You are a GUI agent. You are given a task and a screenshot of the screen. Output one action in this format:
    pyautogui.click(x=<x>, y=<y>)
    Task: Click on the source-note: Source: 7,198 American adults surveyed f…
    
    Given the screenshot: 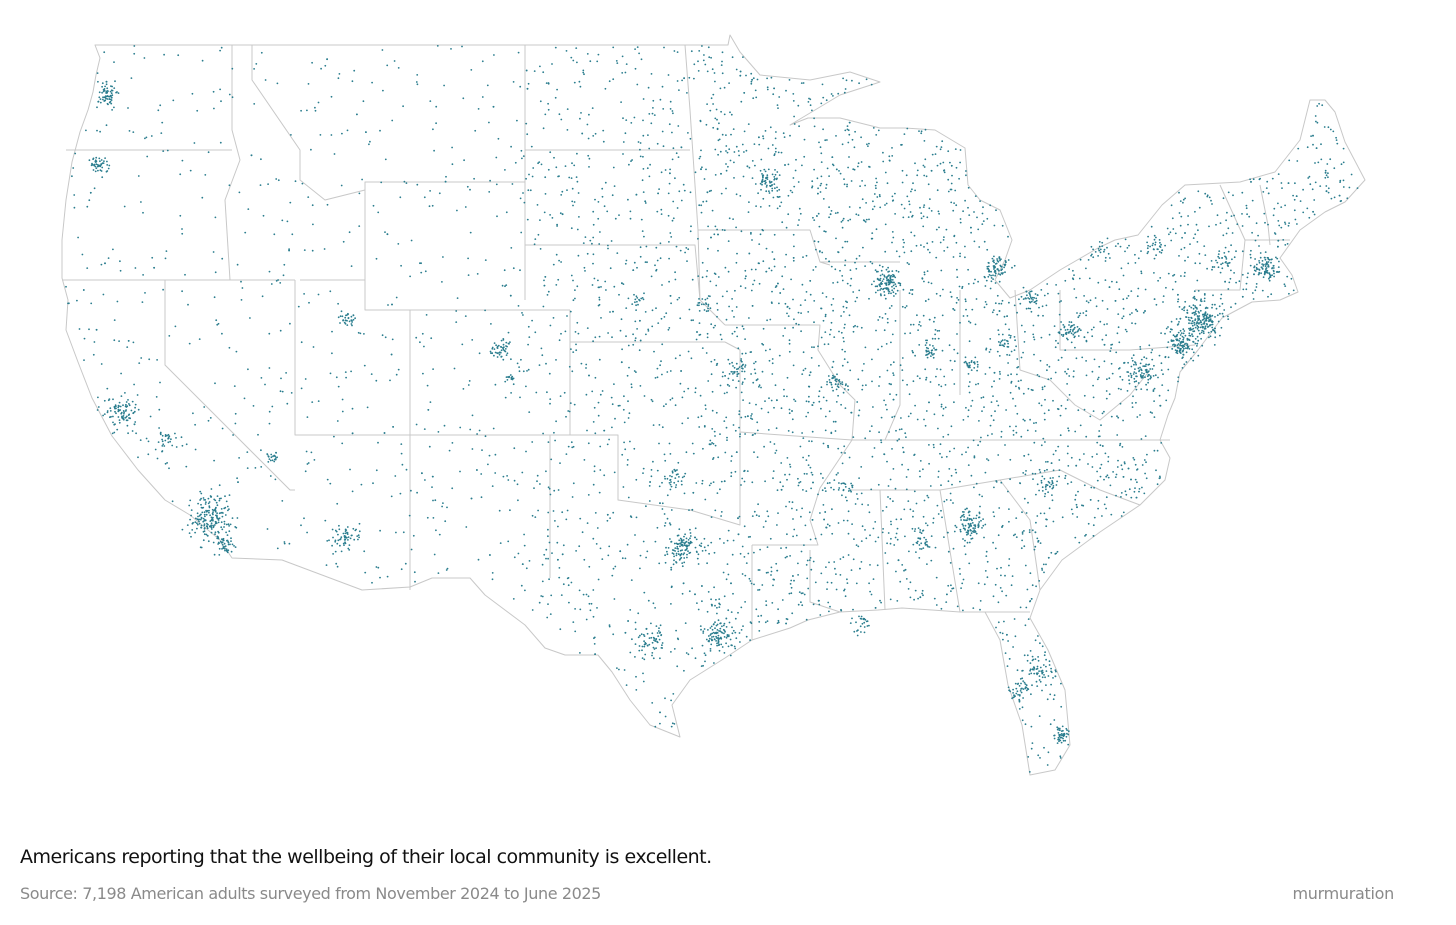 What is the action you would take?
    pyautogui.click(x=310, y=893)
    